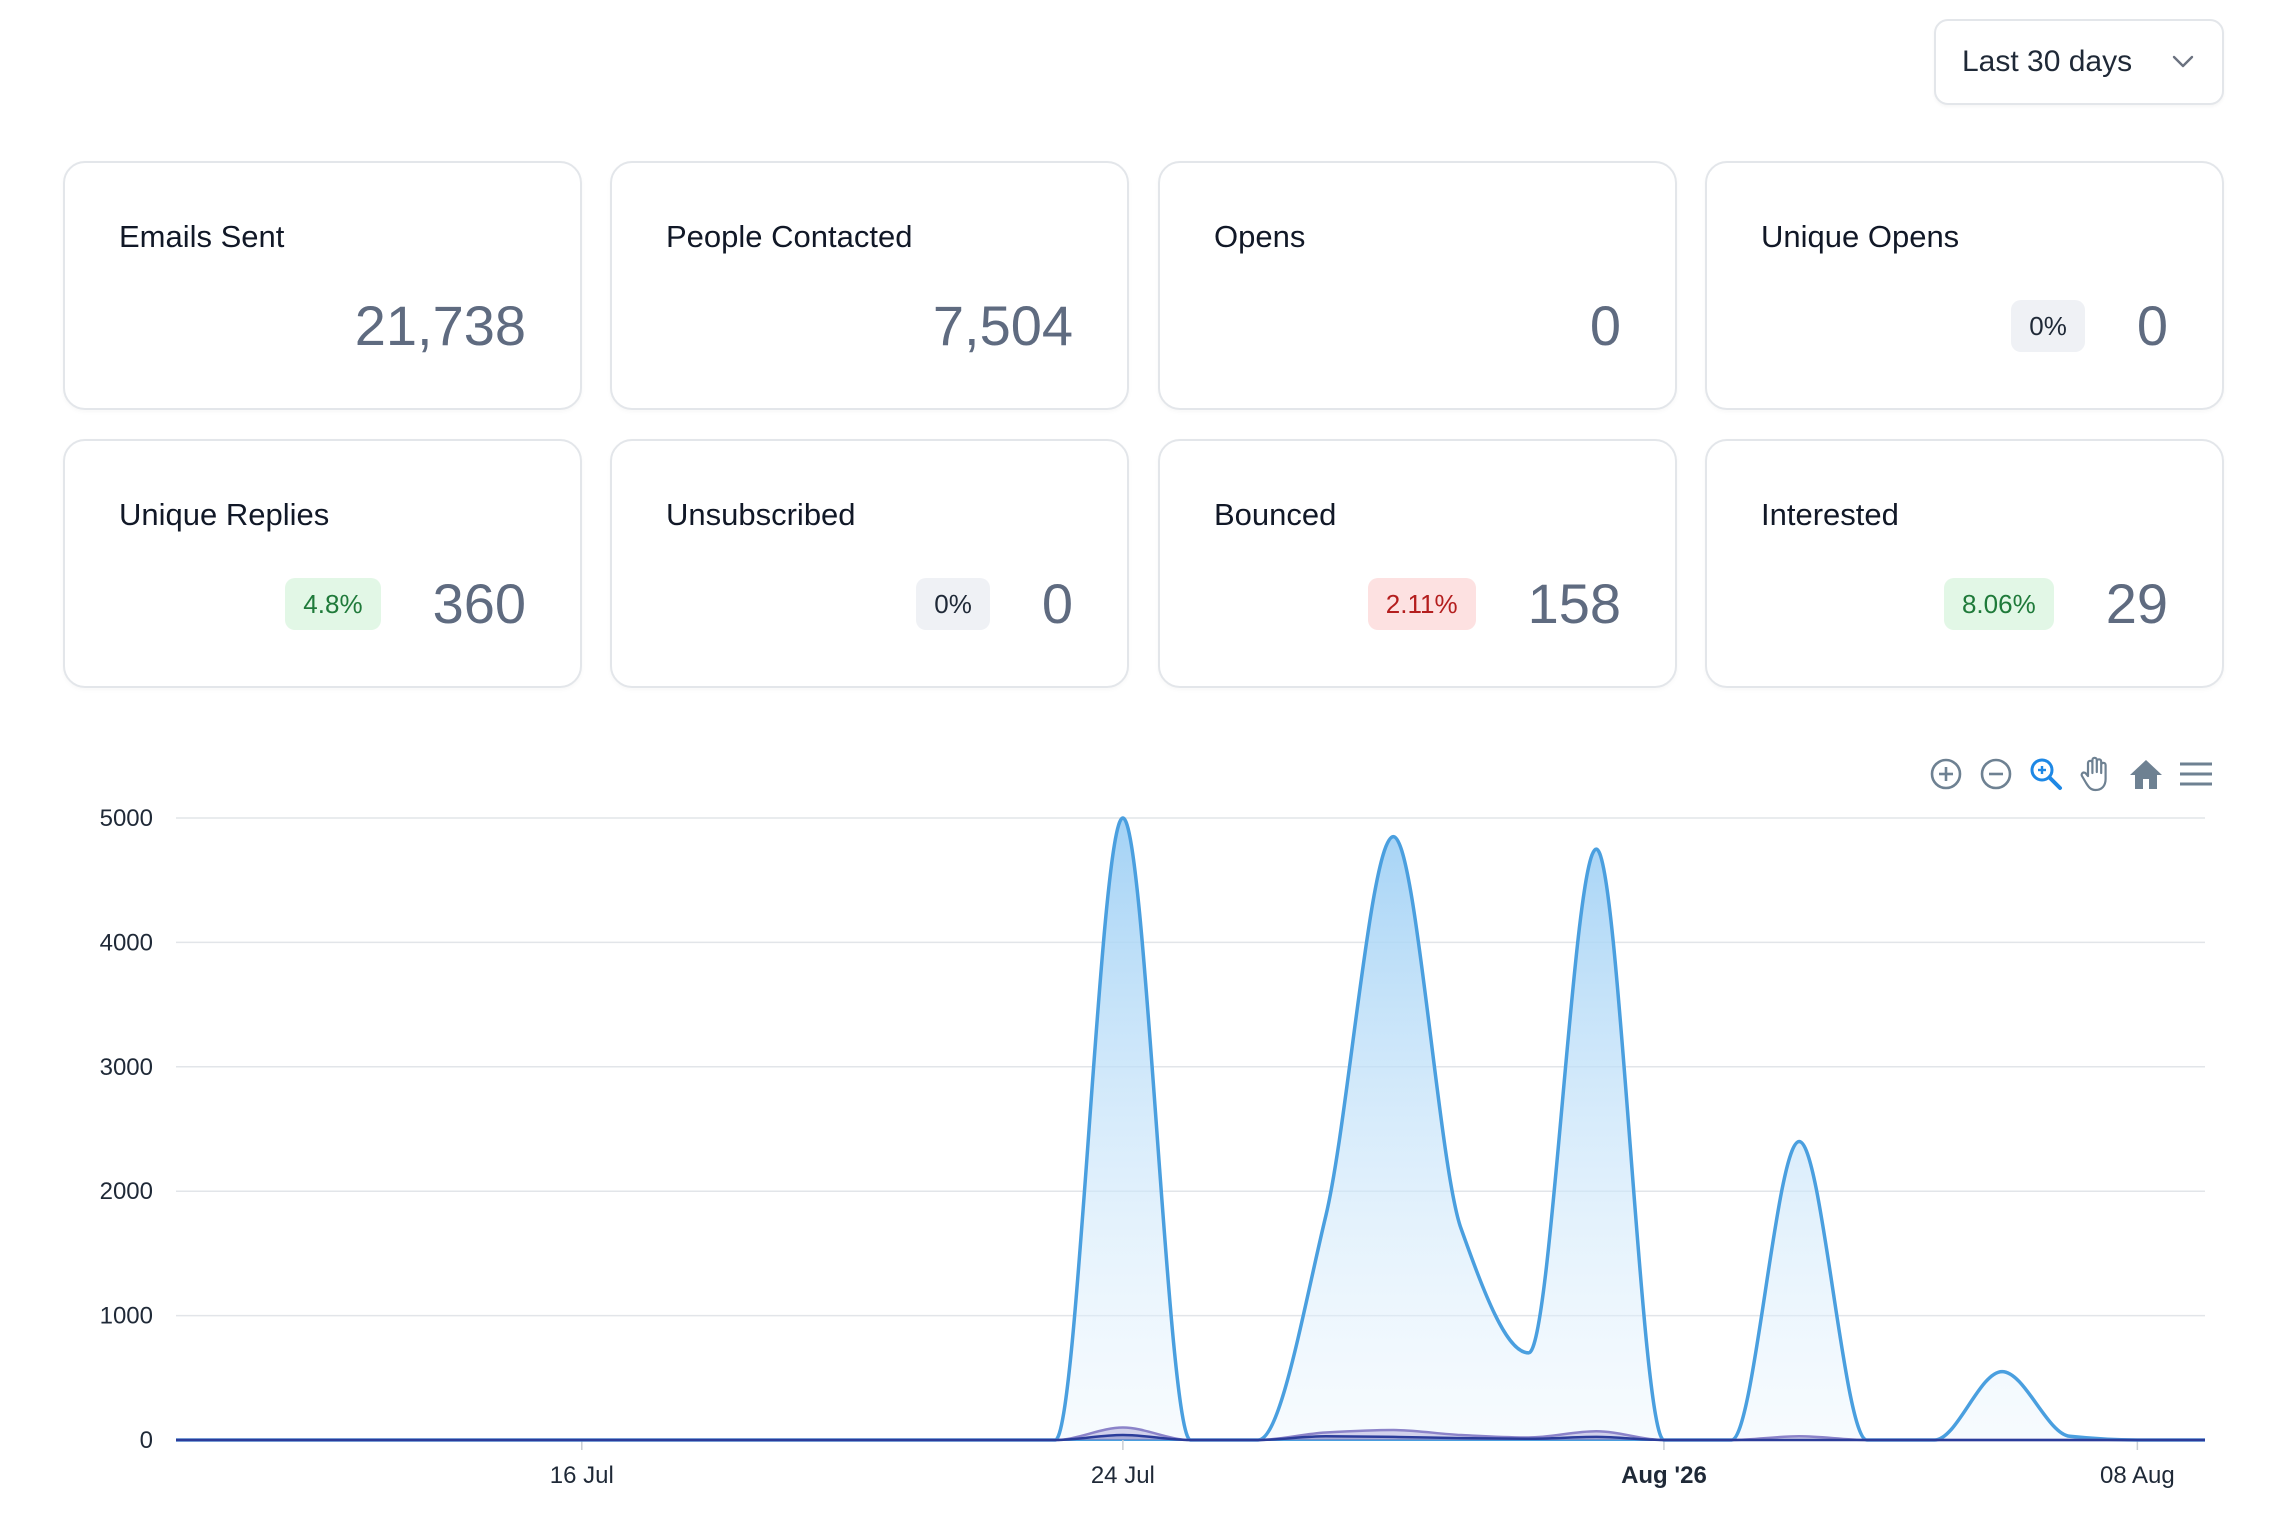 The width and height of the screenshot is (2278, 1518). What do you see at coordinates (1830, 514) in the screenshot?
I see `stat-label: Interested` at bounding box center [1830, 514].